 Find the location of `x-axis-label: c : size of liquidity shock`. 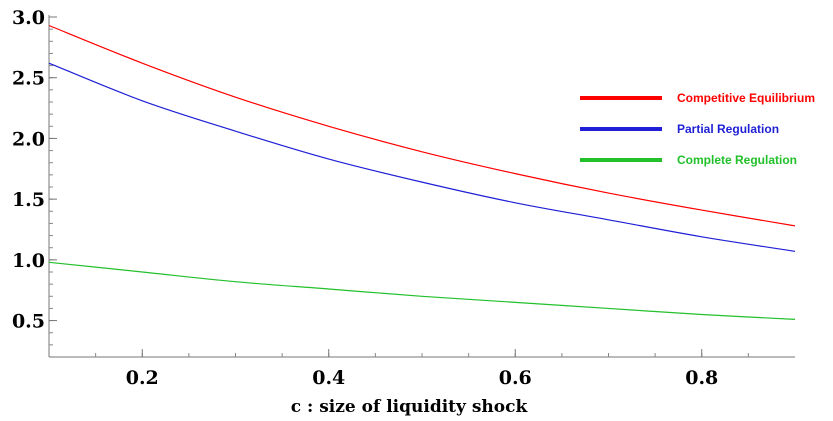

x-axis-label: c : size of liquidity shock is located at coordinates (410, 407).